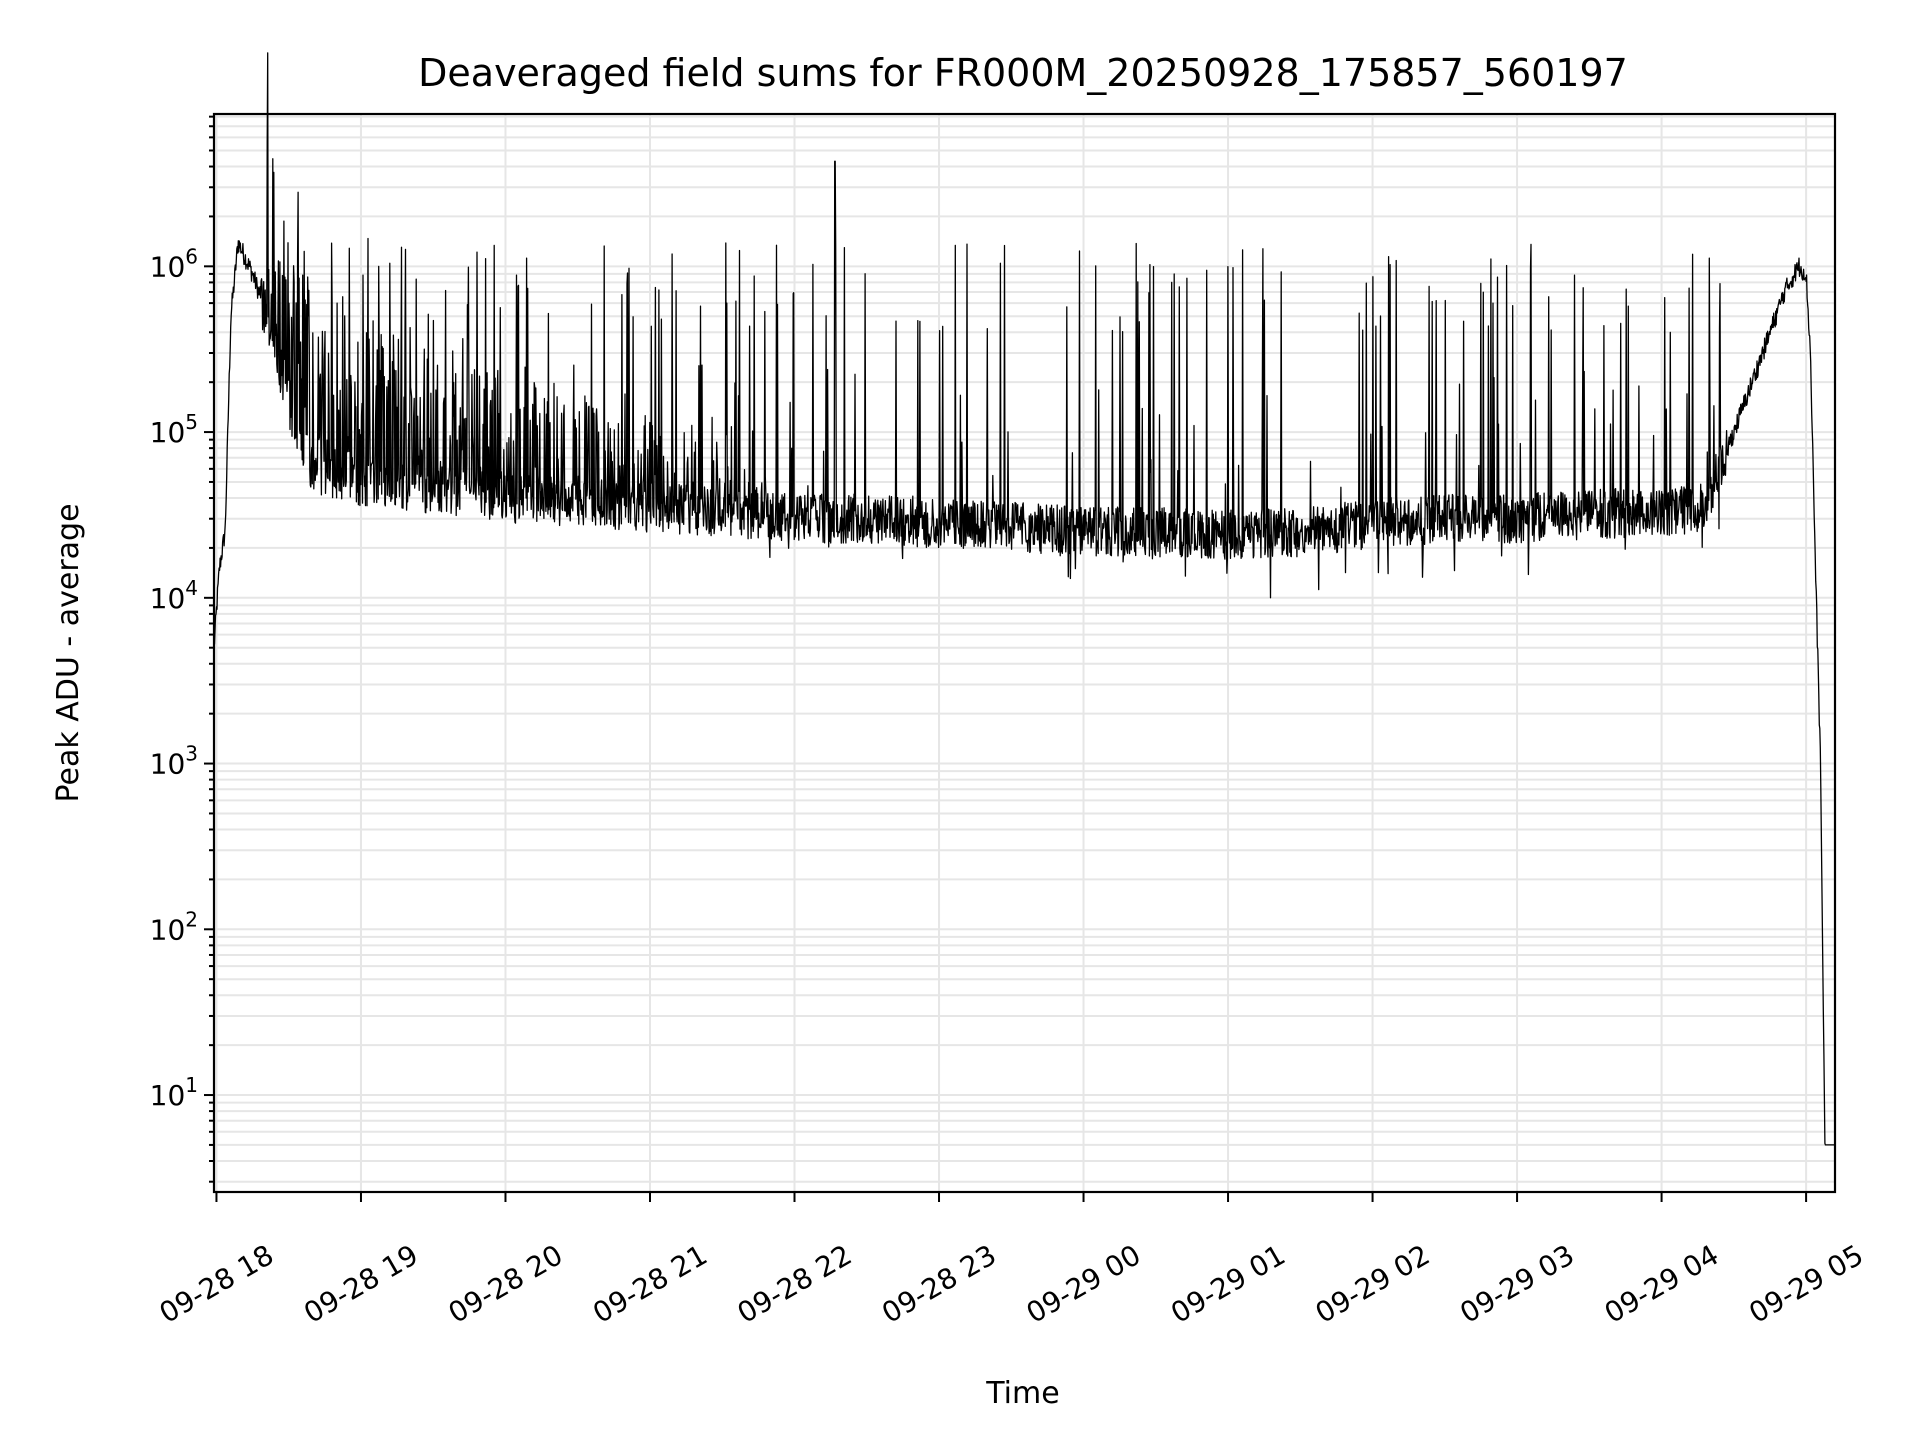 The height and width of the screenshot is (1440, 1920). I want to click on y-tick-label: 10¹, so click(174, 1092).